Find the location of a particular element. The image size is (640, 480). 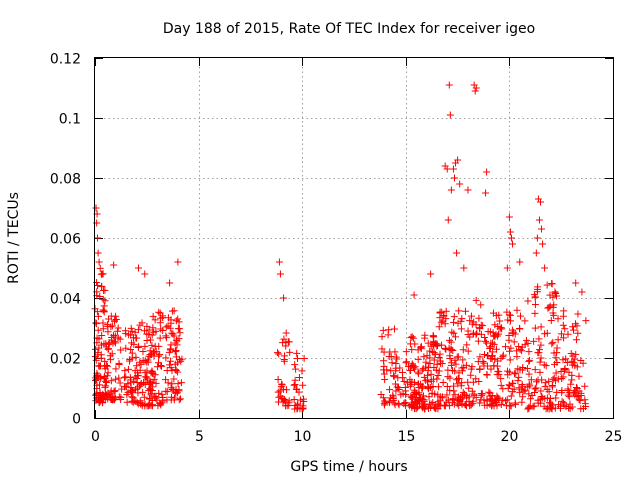

y-axis-label: ROTI / TECUs is located at coordinates (14, 238).